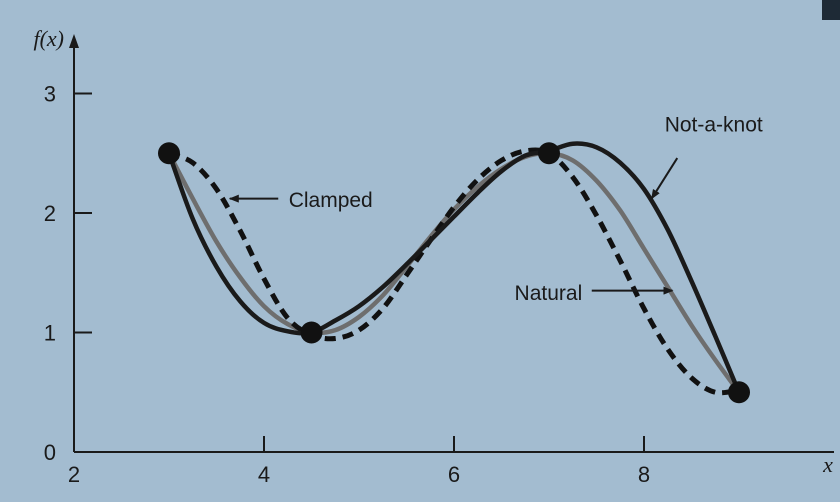  I want to click on corner-mark, so click(831, 10).